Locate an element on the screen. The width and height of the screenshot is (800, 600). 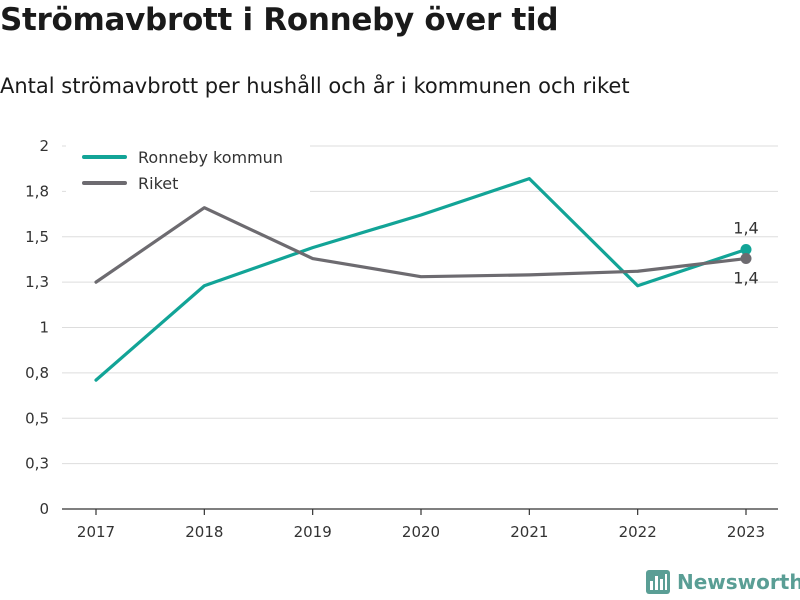
y-tick-label: 0,8 is located at coordinates (37, 373).